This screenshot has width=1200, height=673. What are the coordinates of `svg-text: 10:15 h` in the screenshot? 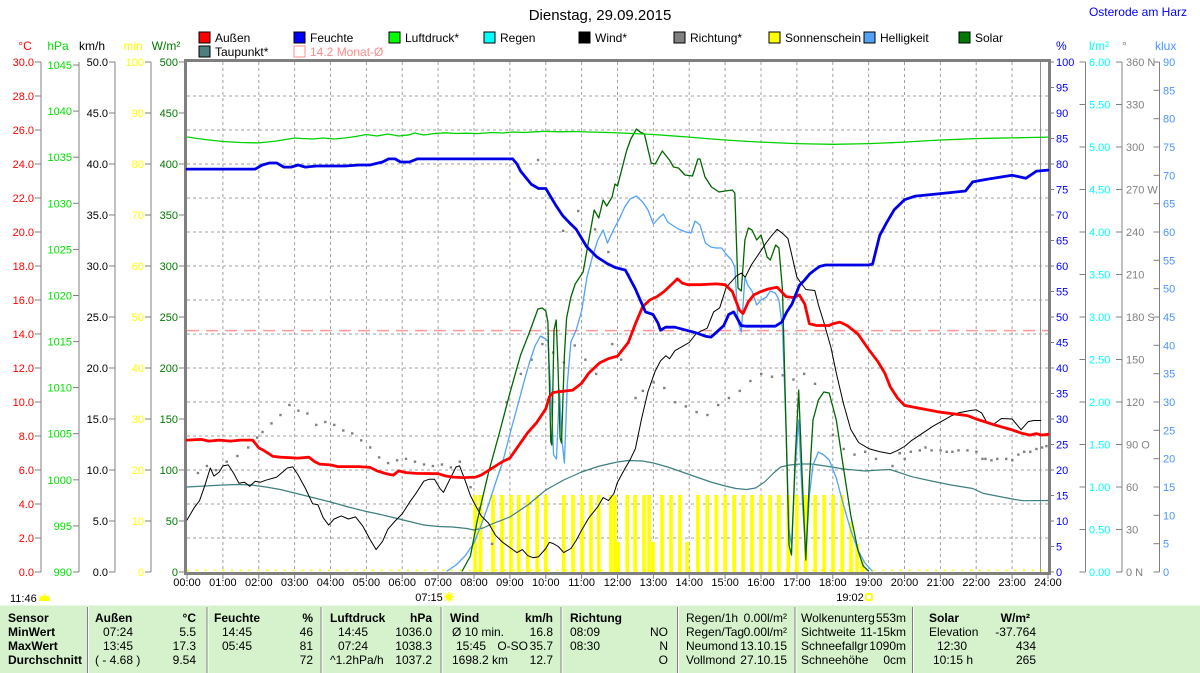 It's located at (953, 660).